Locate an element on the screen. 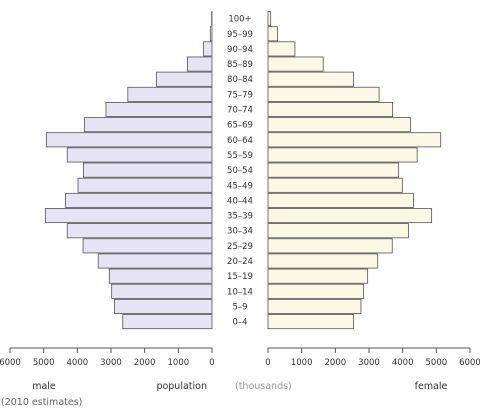 This screenshot has width=480, height=408. female-label: female is located at coordinates (431, 386).